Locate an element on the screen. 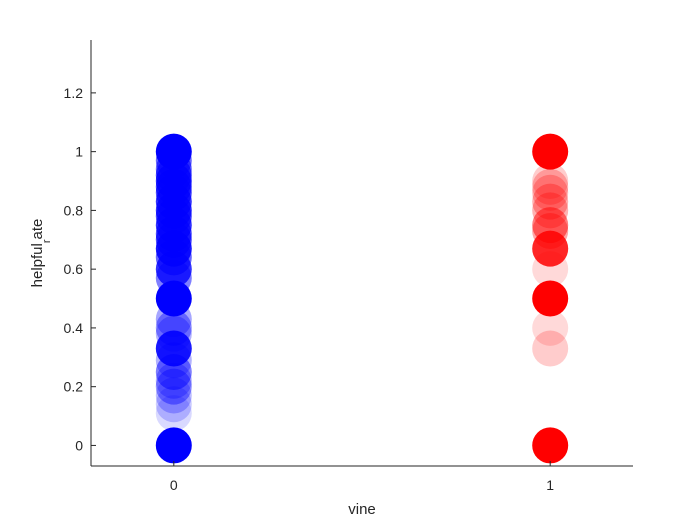  y-axis-title-main: helpful is located at coordinates (37, 265).